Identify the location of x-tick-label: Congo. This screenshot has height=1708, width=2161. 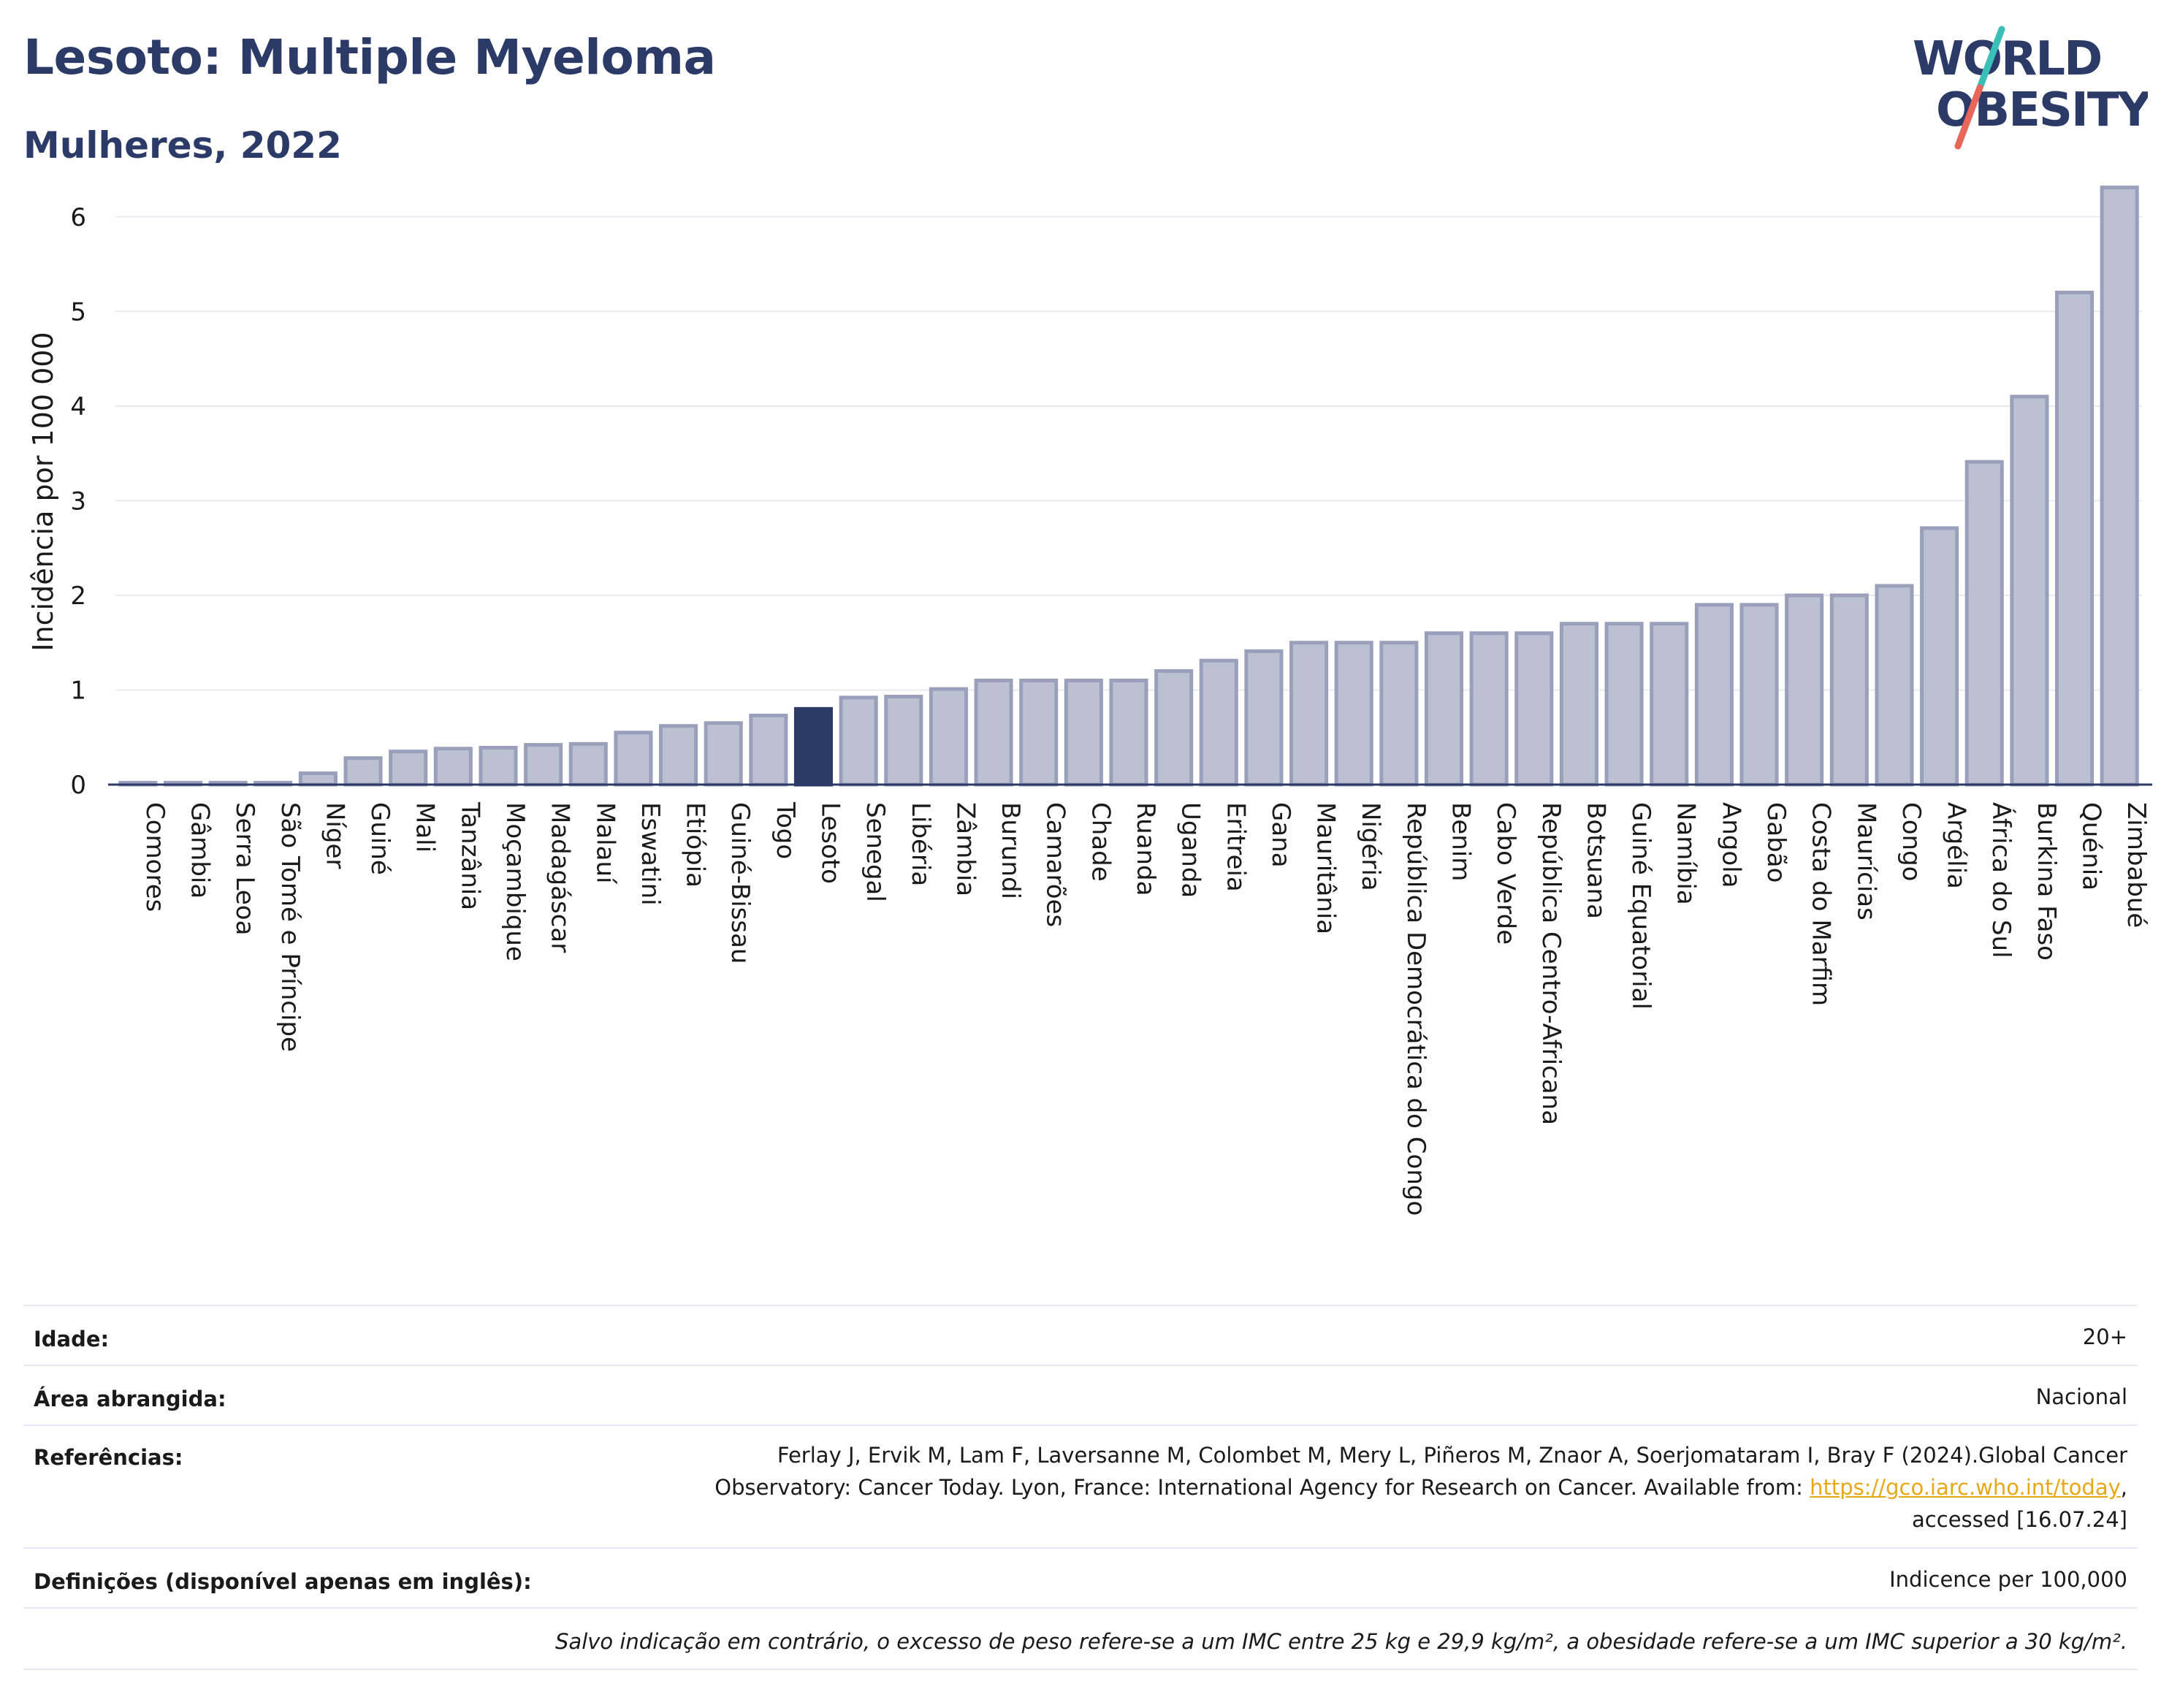
(1912, 842).